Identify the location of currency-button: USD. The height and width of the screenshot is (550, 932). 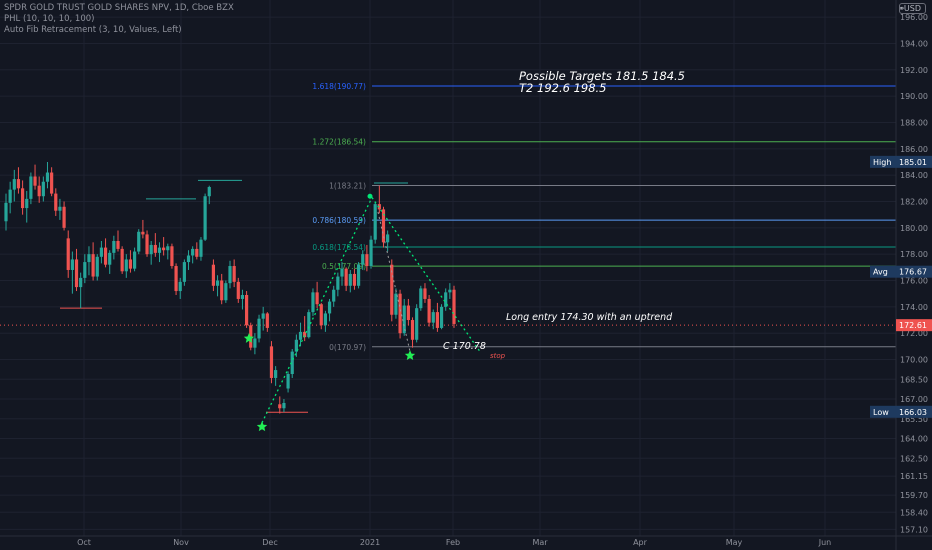
(912, 8).